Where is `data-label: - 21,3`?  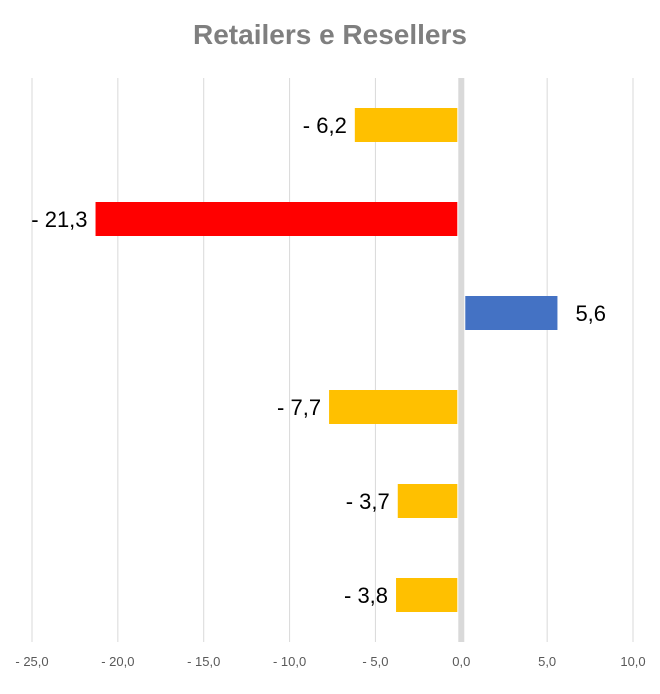
data-label: - 21,3 is located at coordinates (59, 219).